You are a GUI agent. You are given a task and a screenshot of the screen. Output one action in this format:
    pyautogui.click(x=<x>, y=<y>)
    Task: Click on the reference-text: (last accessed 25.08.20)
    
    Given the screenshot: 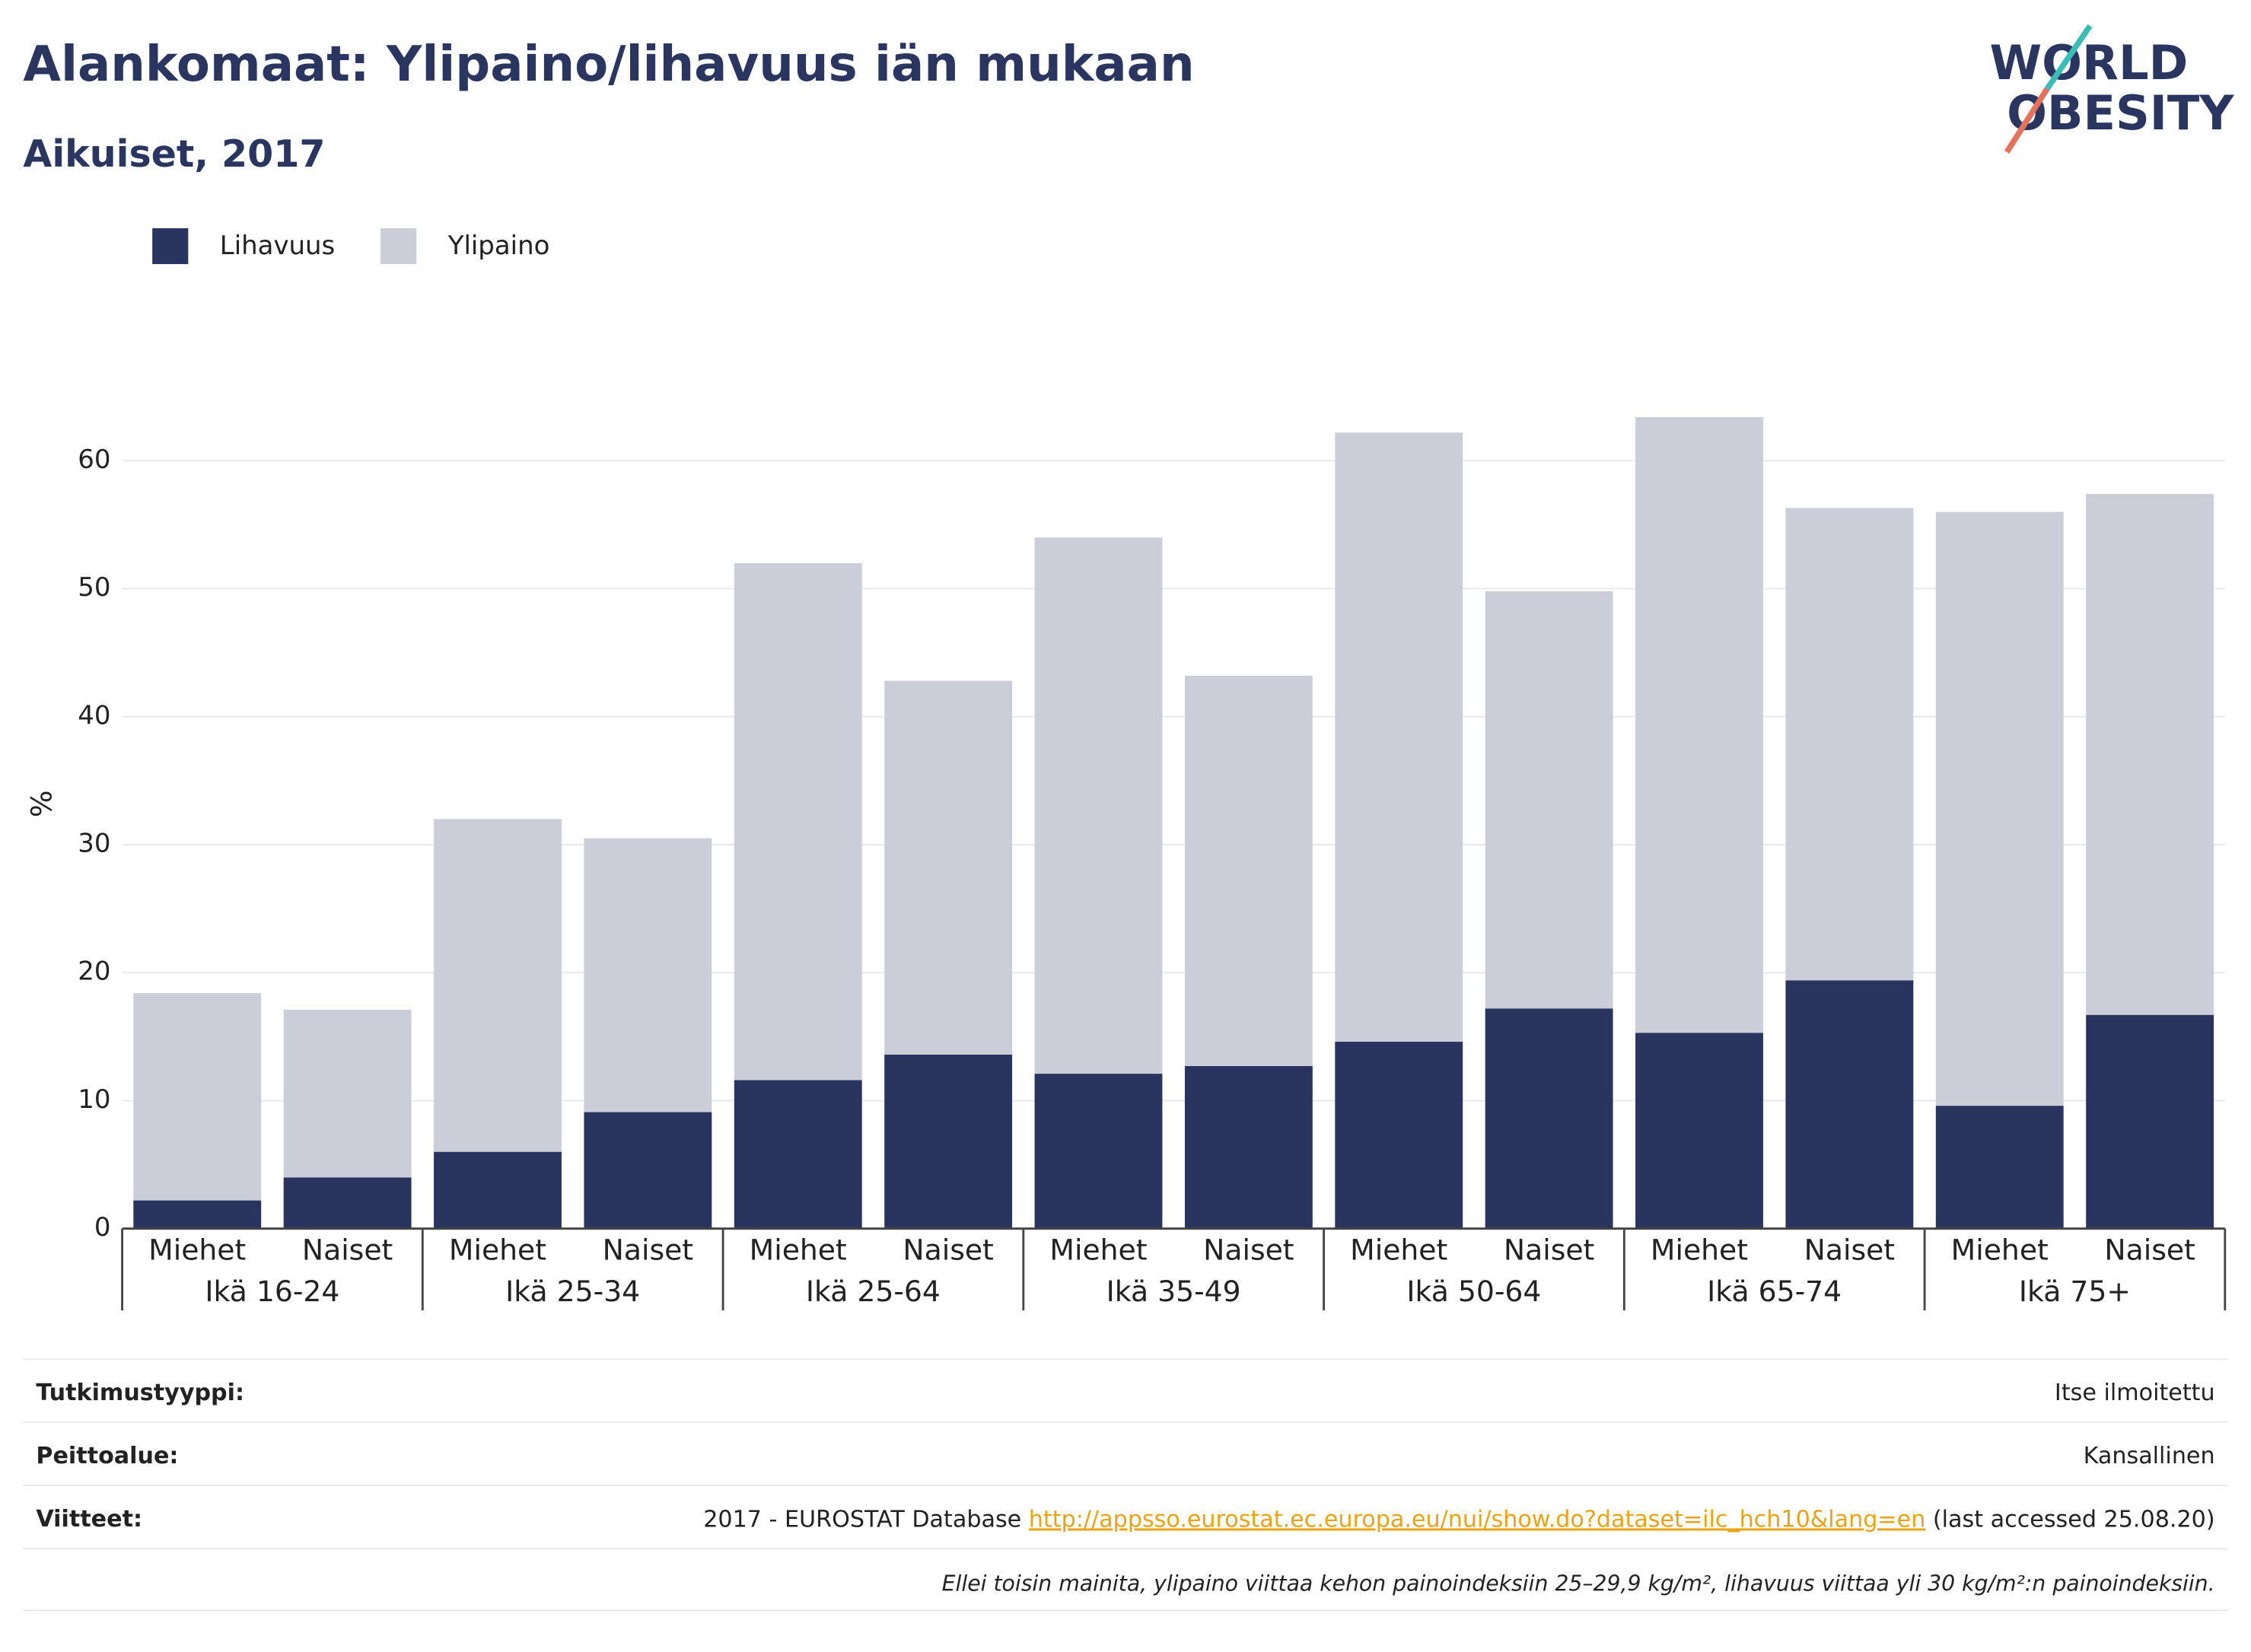 What is the action you would take?
    pyautogui.click(x=2069, y=1519)
    